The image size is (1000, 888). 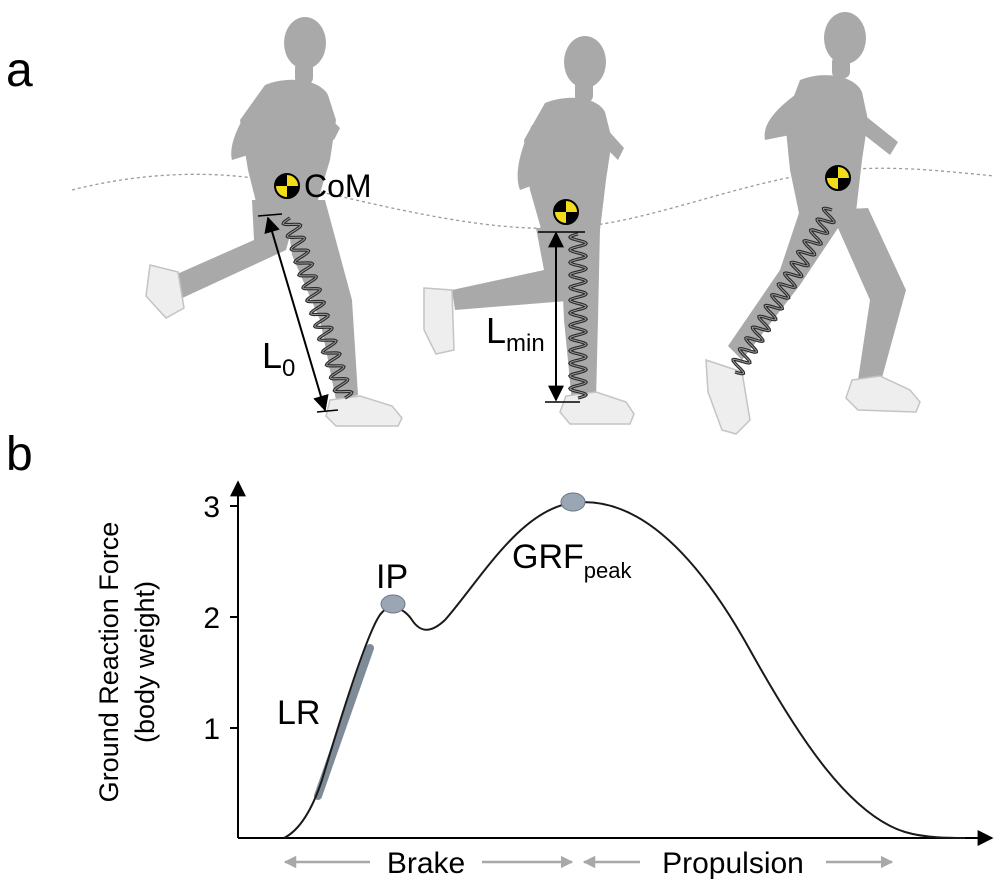 I want to click on lmin-label-sub: min, so click(x=525, y=343).